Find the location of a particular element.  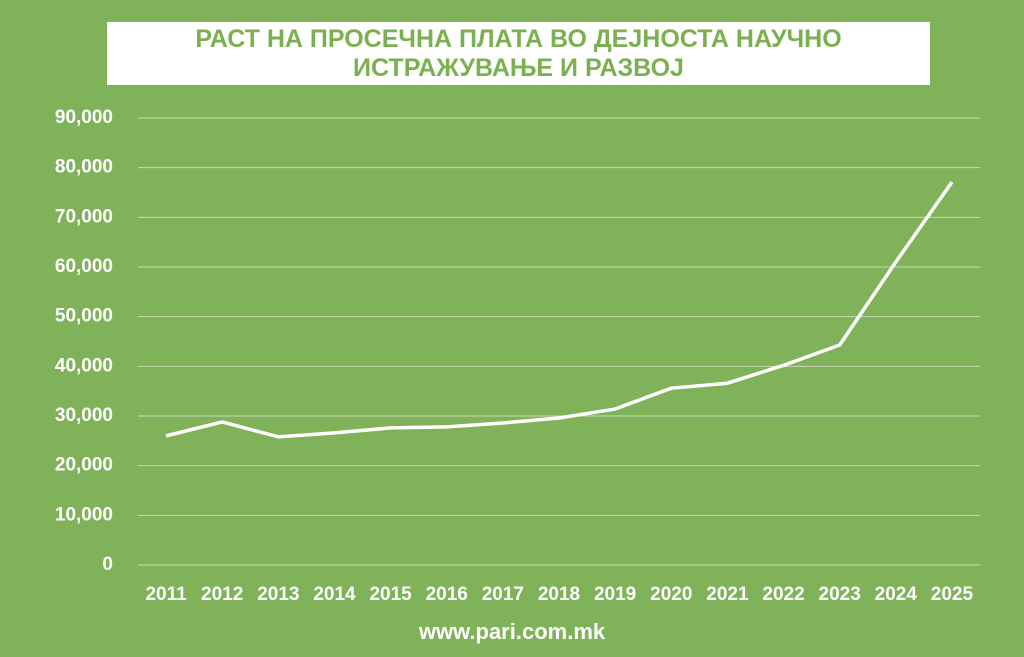

x-tick-label: 2022 is located at coordinates (783, 594).